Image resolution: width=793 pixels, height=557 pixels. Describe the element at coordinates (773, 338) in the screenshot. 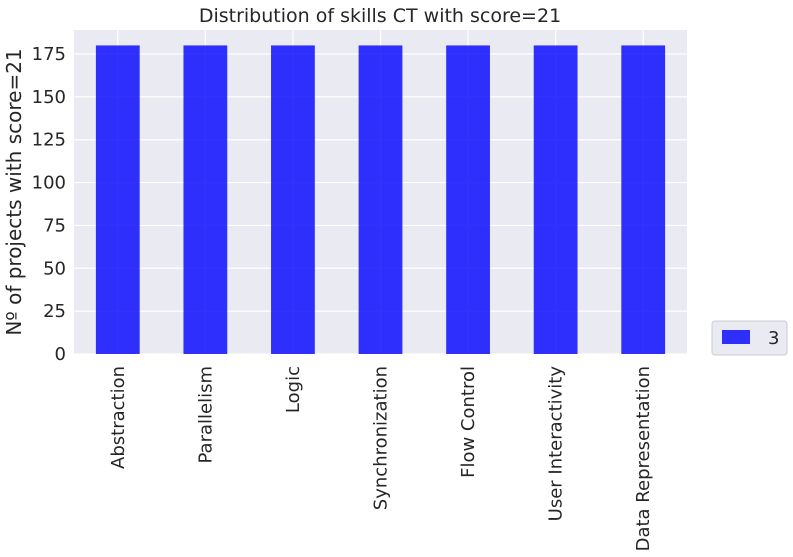

I see `legend-label: 3` at that location.